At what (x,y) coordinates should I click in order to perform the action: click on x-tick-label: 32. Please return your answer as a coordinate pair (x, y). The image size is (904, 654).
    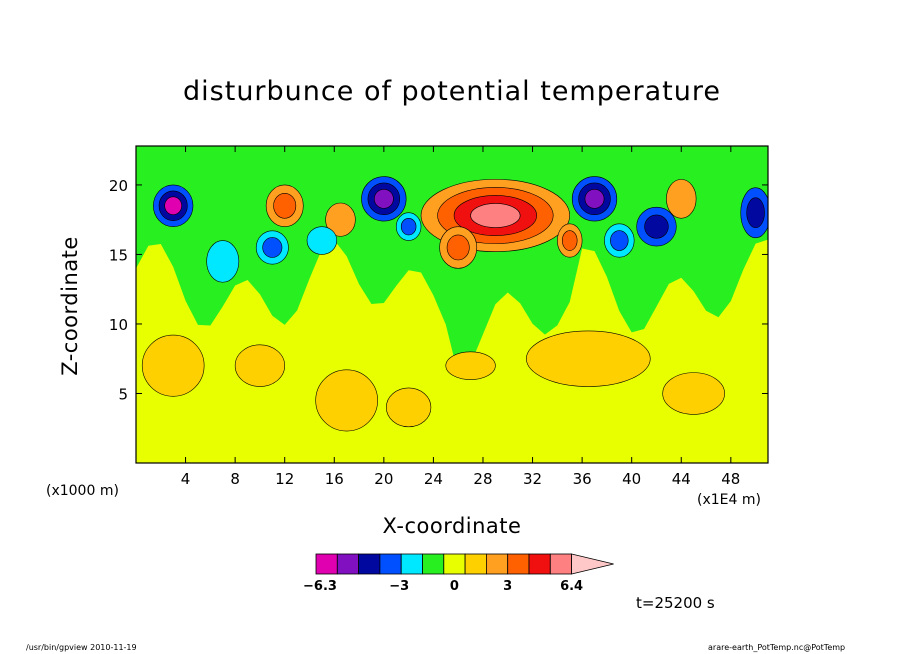
    Looking at the image, I should click on (532, 479).